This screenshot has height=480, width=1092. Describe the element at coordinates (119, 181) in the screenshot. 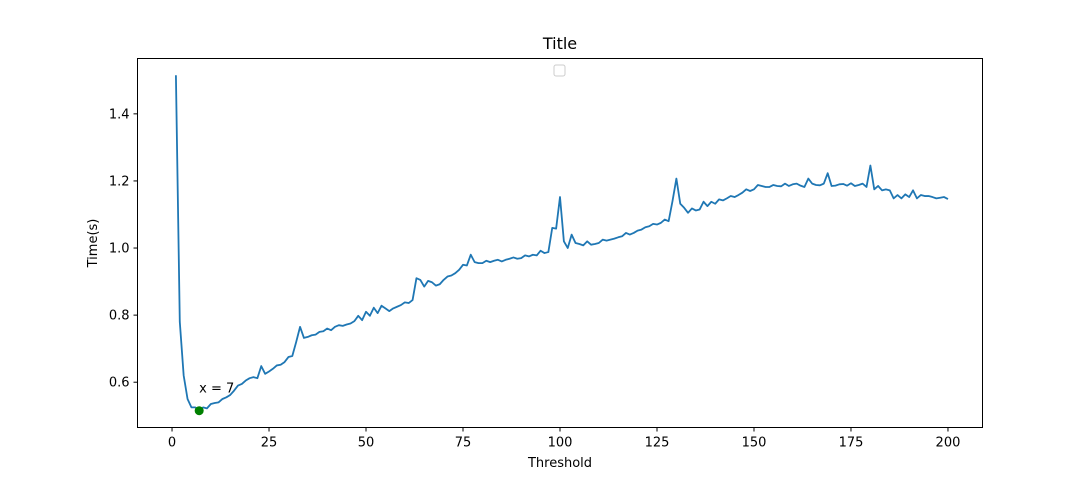

I see `y-tick-label: 1.2` at that location.